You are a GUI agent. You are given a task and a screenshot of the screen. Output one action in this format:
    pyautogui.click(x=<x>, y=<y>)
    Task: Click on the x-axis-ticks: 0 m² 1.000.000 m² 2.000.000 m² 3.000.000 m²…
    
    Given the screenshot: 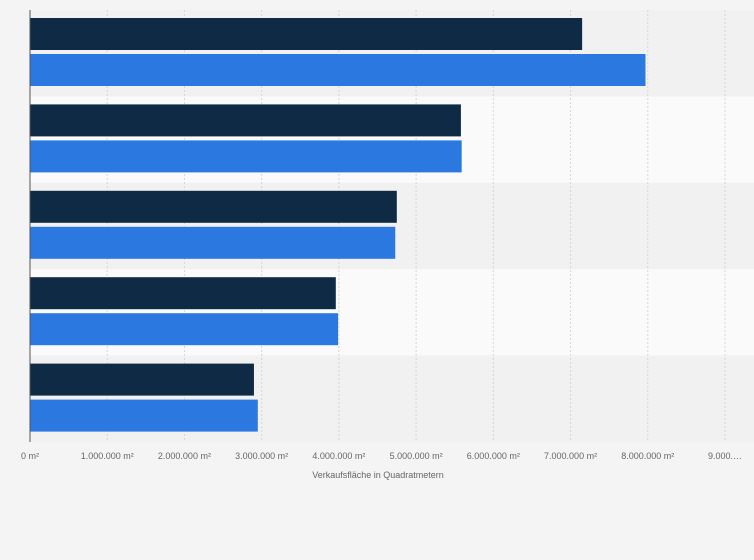 What is the action you would take?
    pyautogui.click(x=381, y=456)
    